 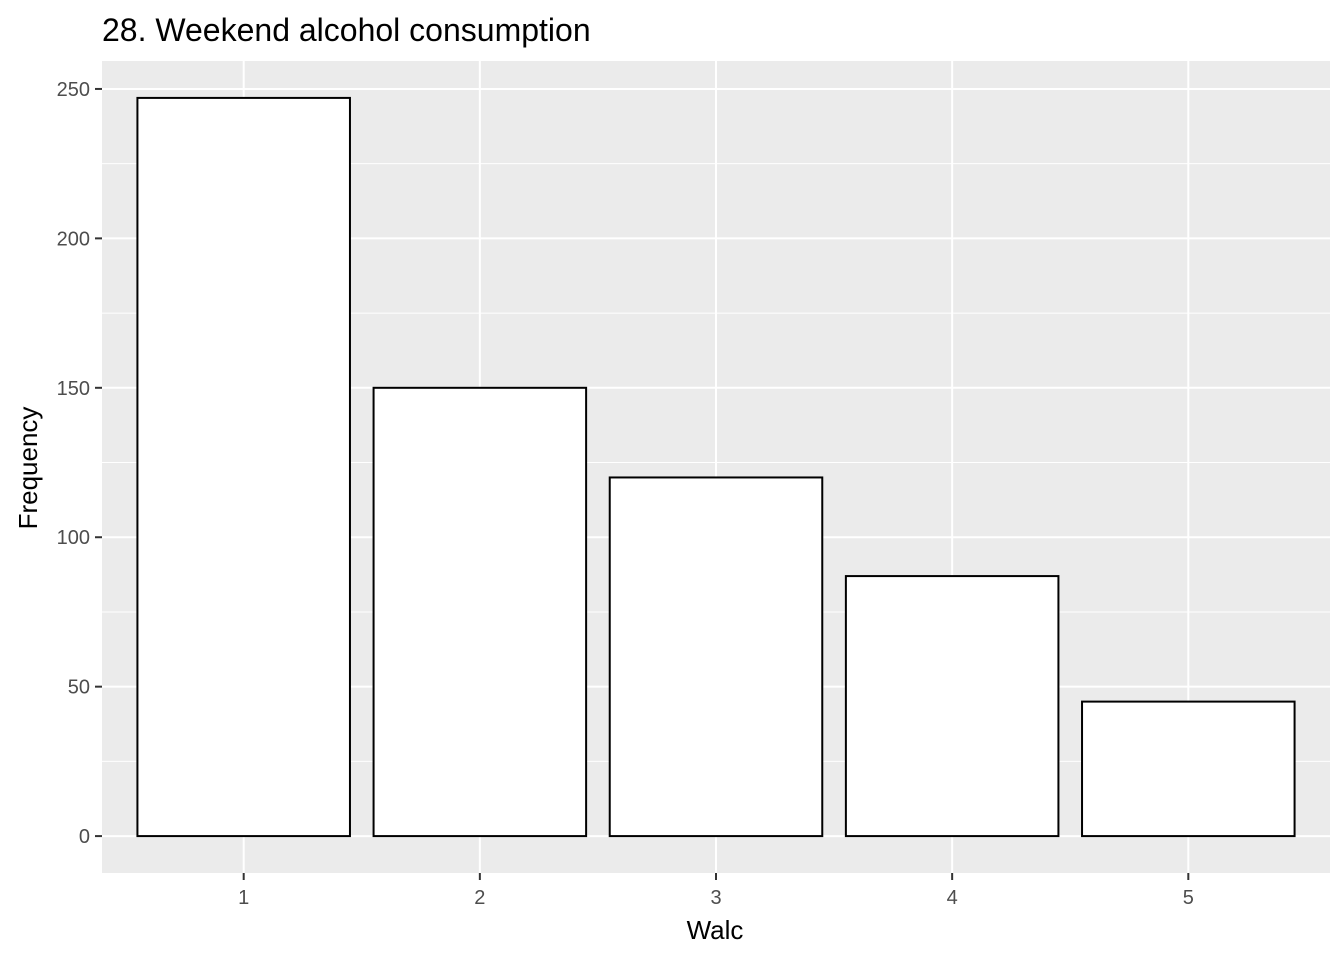 What do you see at coordinates (73, 538) in the screenshot?
I see `y-tick-label: 100` at bounding box center [73, 538].